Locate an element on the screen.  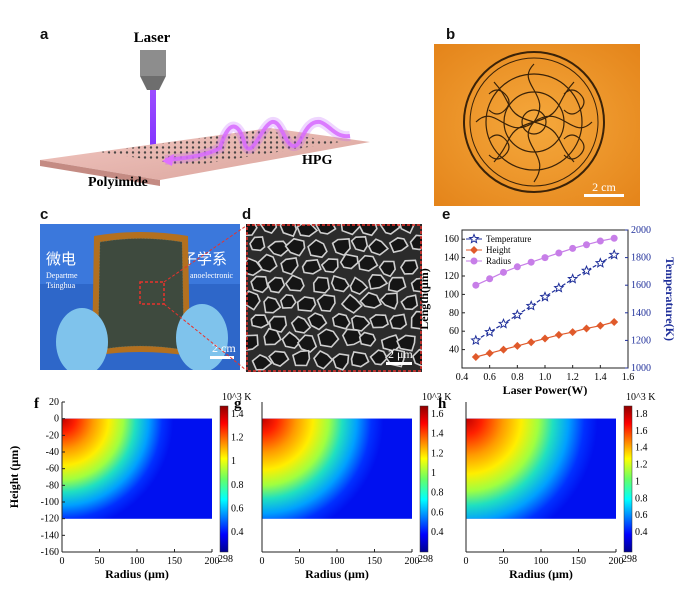
colorbar-tick: 1.8 is located at coordinates (641, 414).